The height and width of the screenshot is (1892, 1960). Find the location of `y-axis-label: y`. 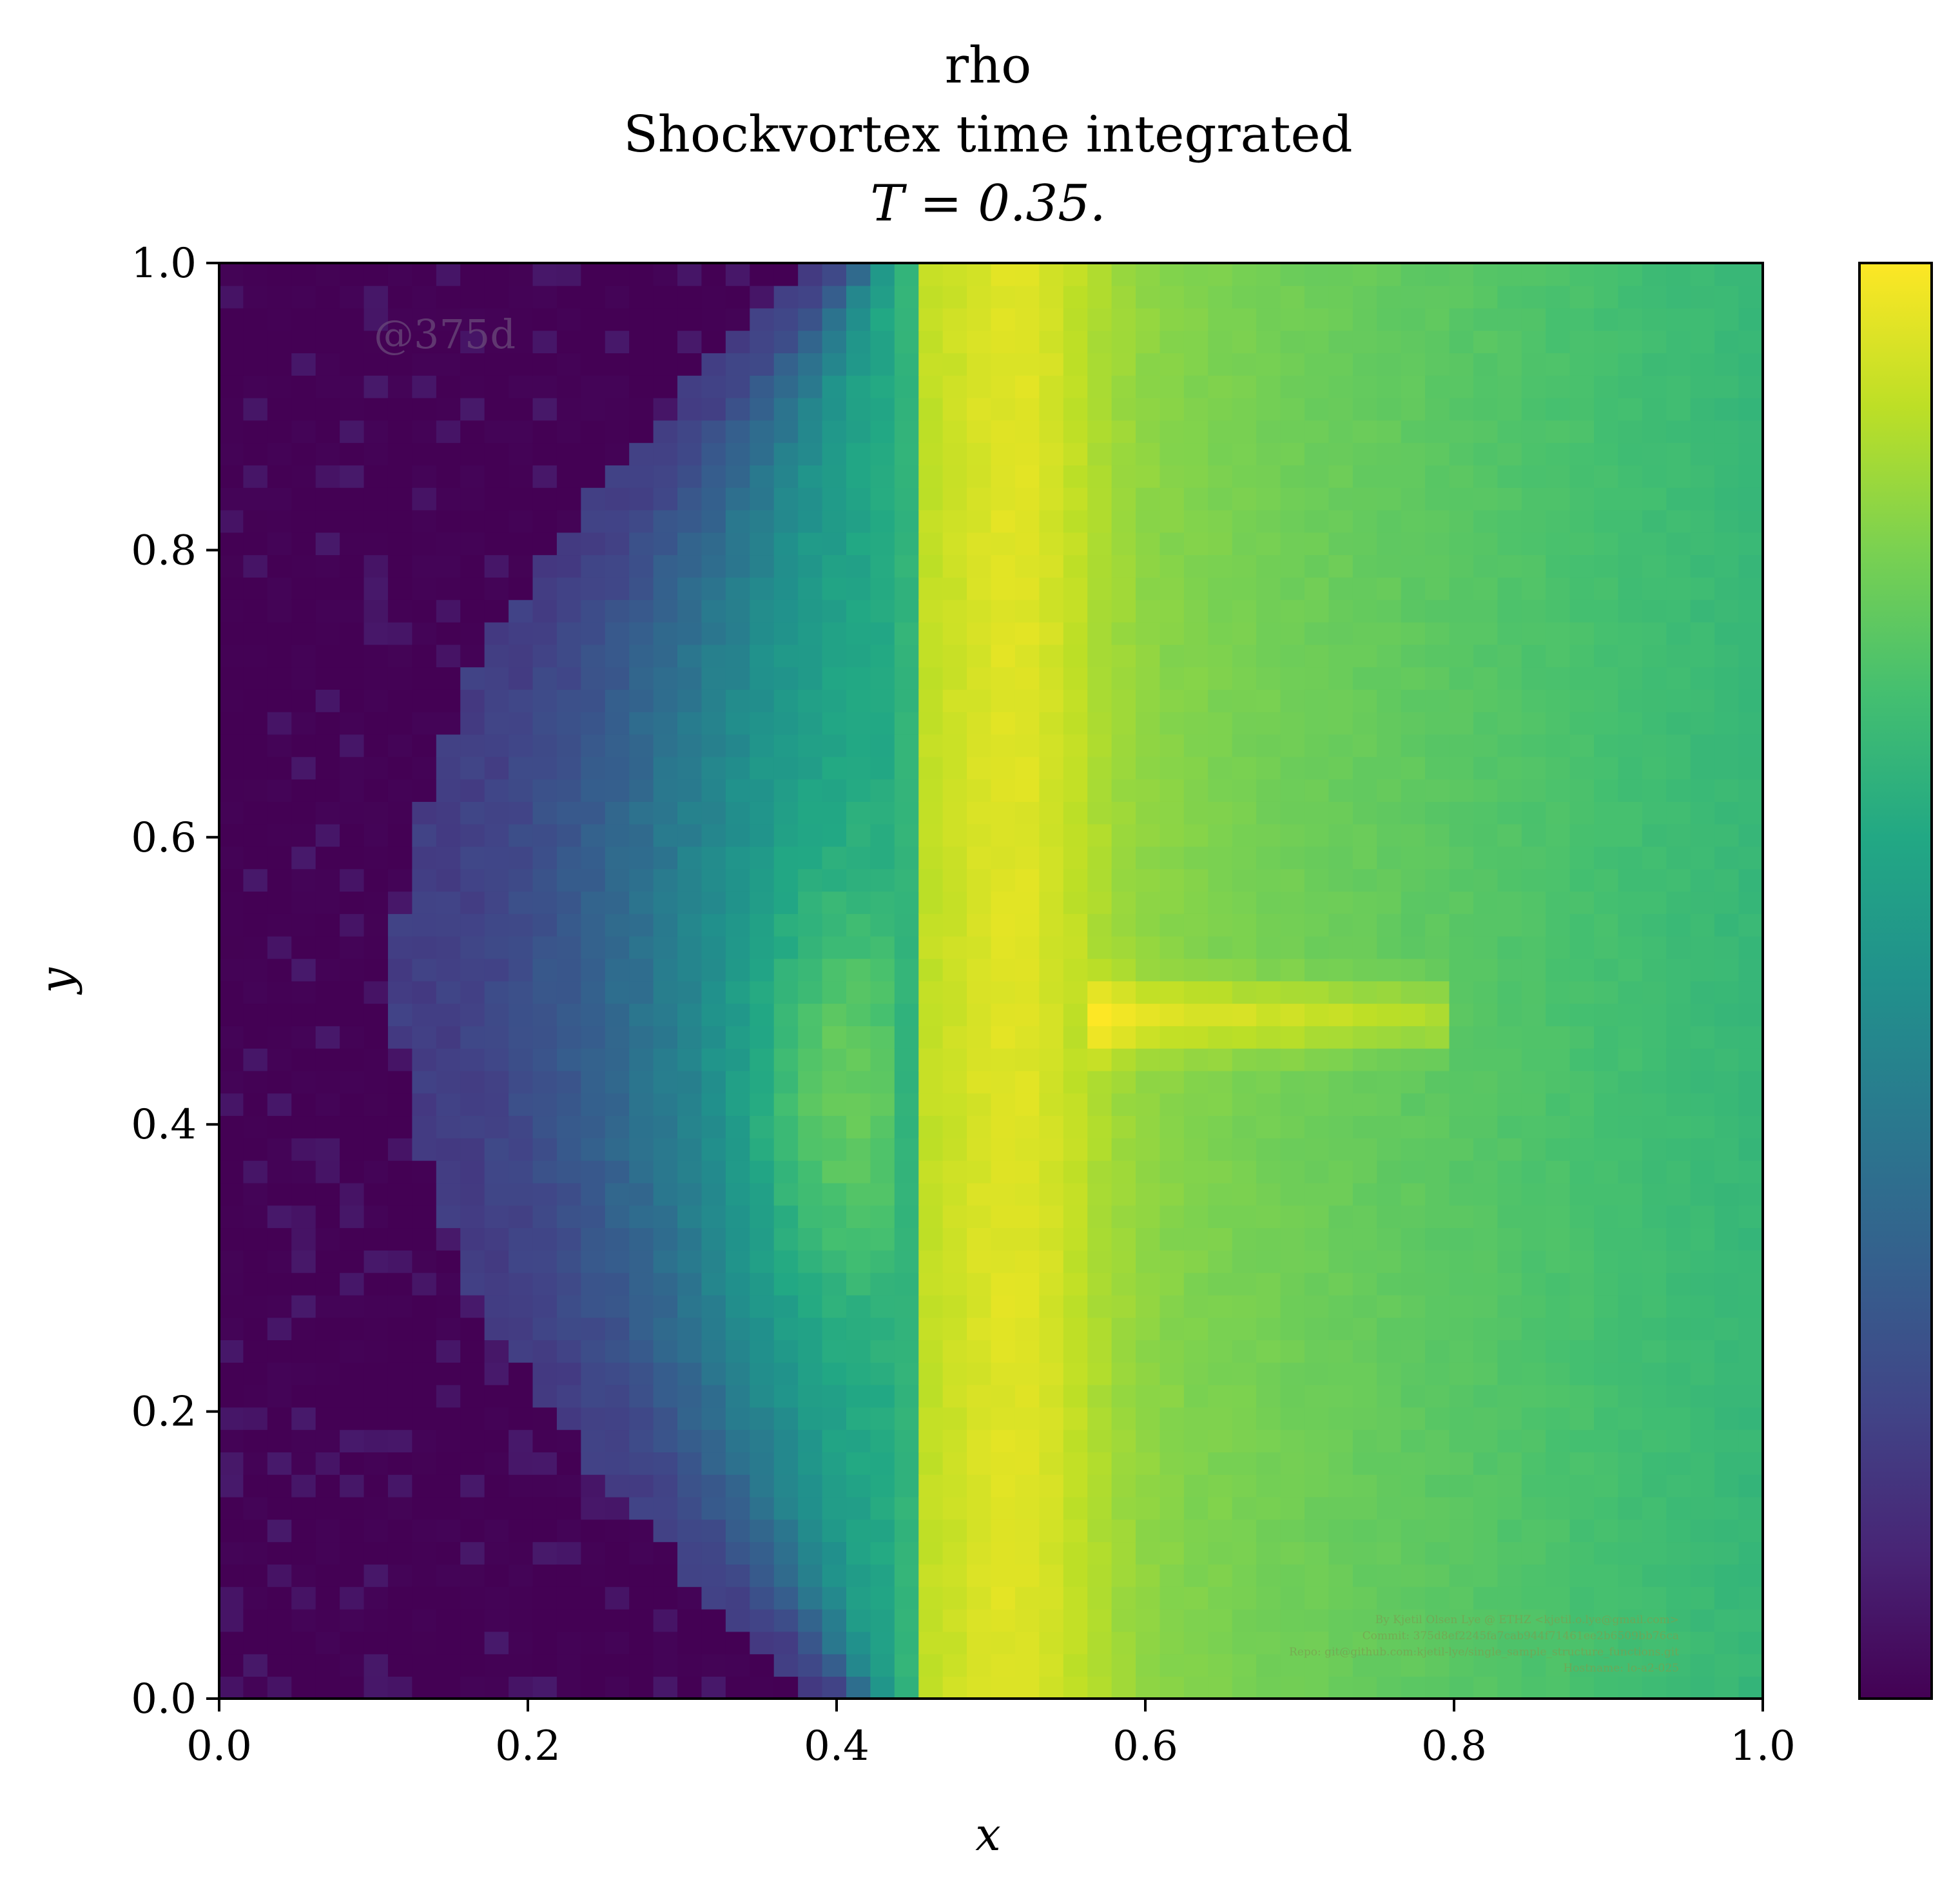

y-axis-label: y is located at coordinates (57, 981).